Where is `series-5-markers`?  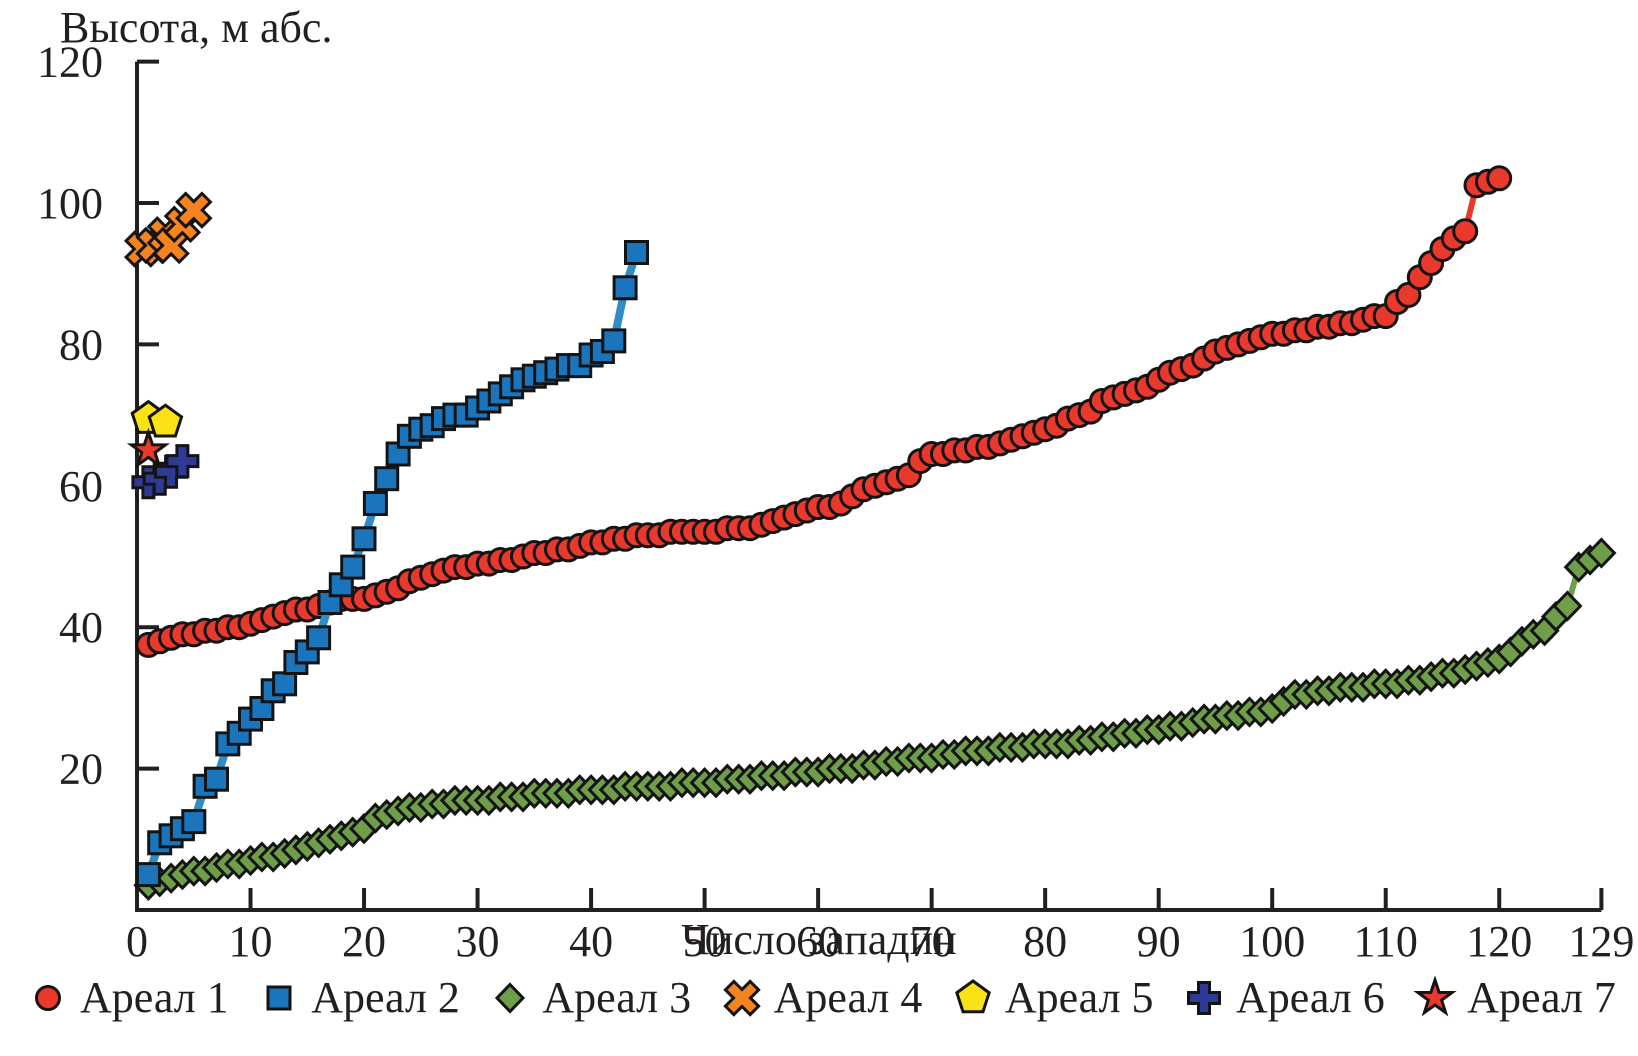 series-5-markers is located at coordinates (157, 418).